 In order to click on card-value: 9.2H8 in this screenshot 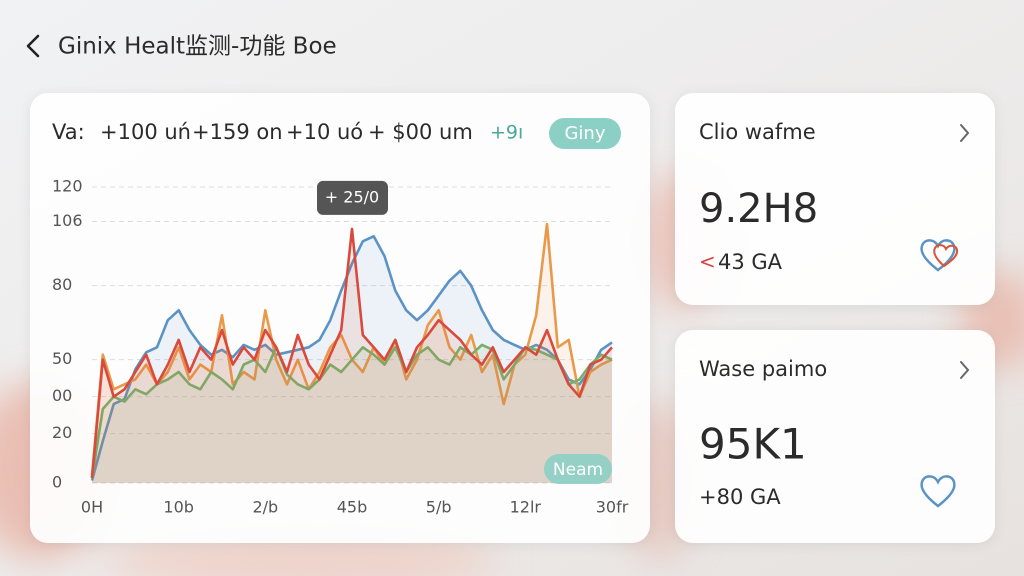, I will do `click(758, 209)`.